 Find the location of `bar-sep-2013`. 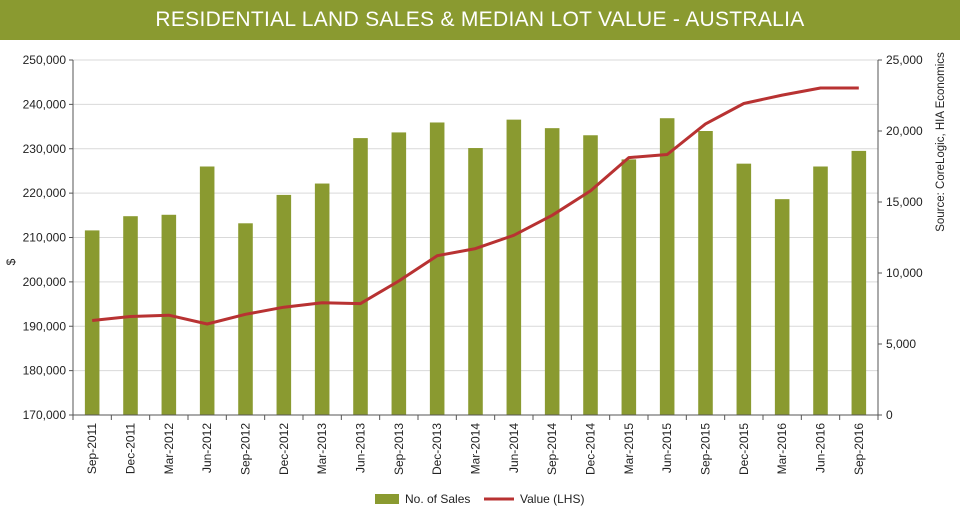

bar-sep-2013 is located at coordinates (399, 274).